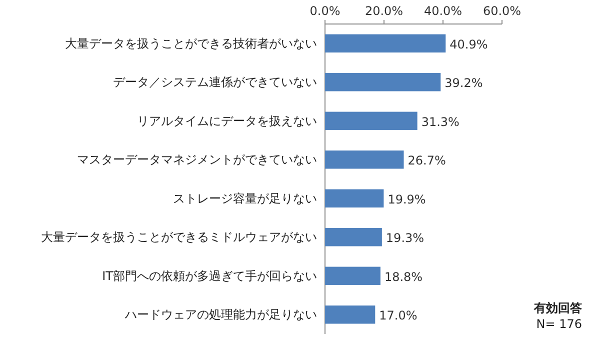  I want to click on data-label: 39.2%, so click(463, 83).